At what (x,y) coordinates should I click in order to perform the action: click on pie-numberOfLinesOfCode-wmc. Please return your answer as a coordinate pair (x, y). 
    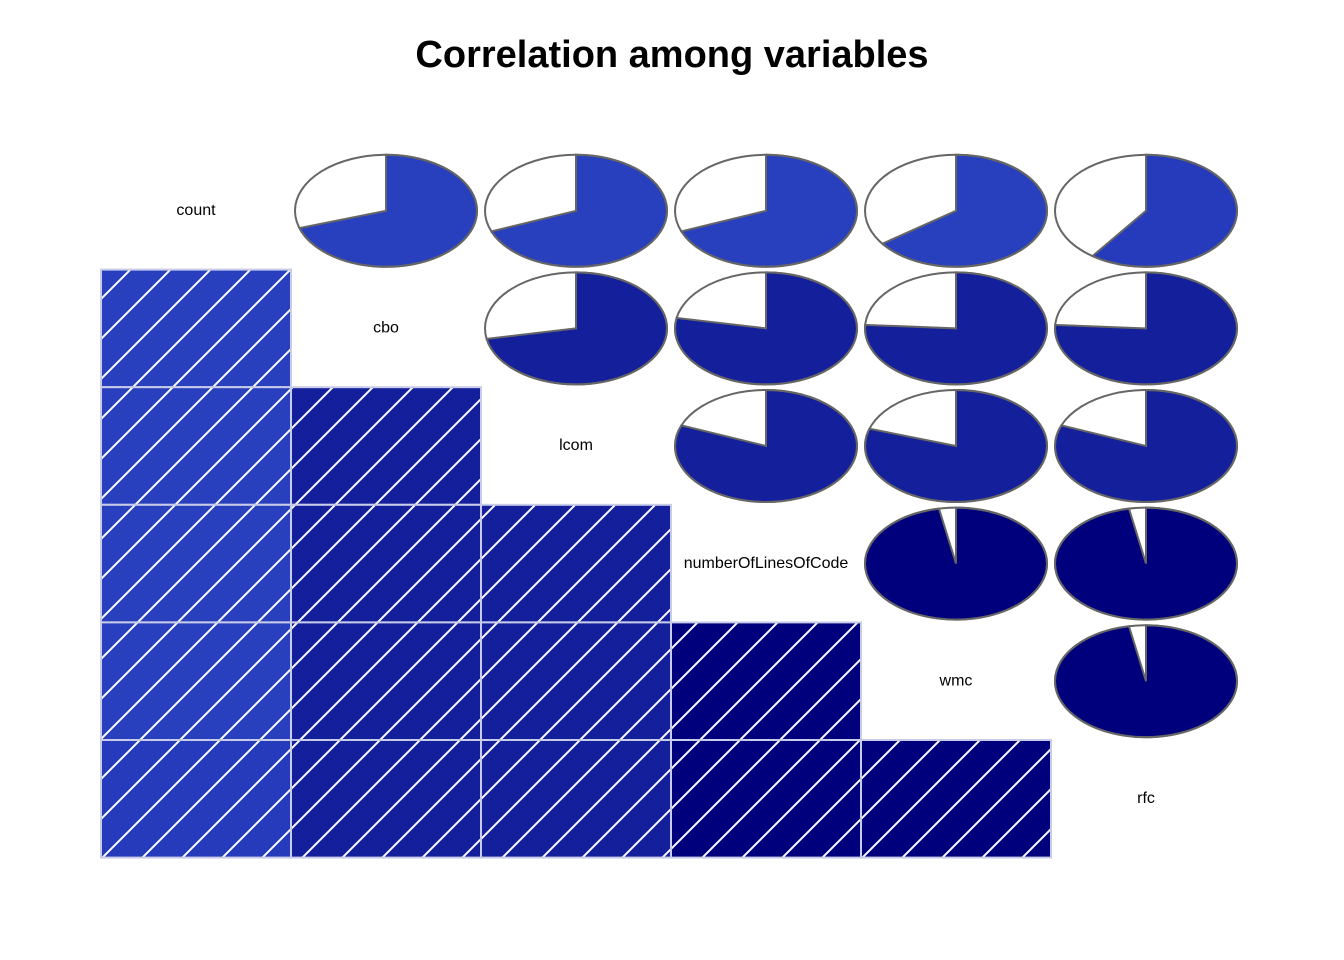
    Looking at the image, I should click on (955, 563).